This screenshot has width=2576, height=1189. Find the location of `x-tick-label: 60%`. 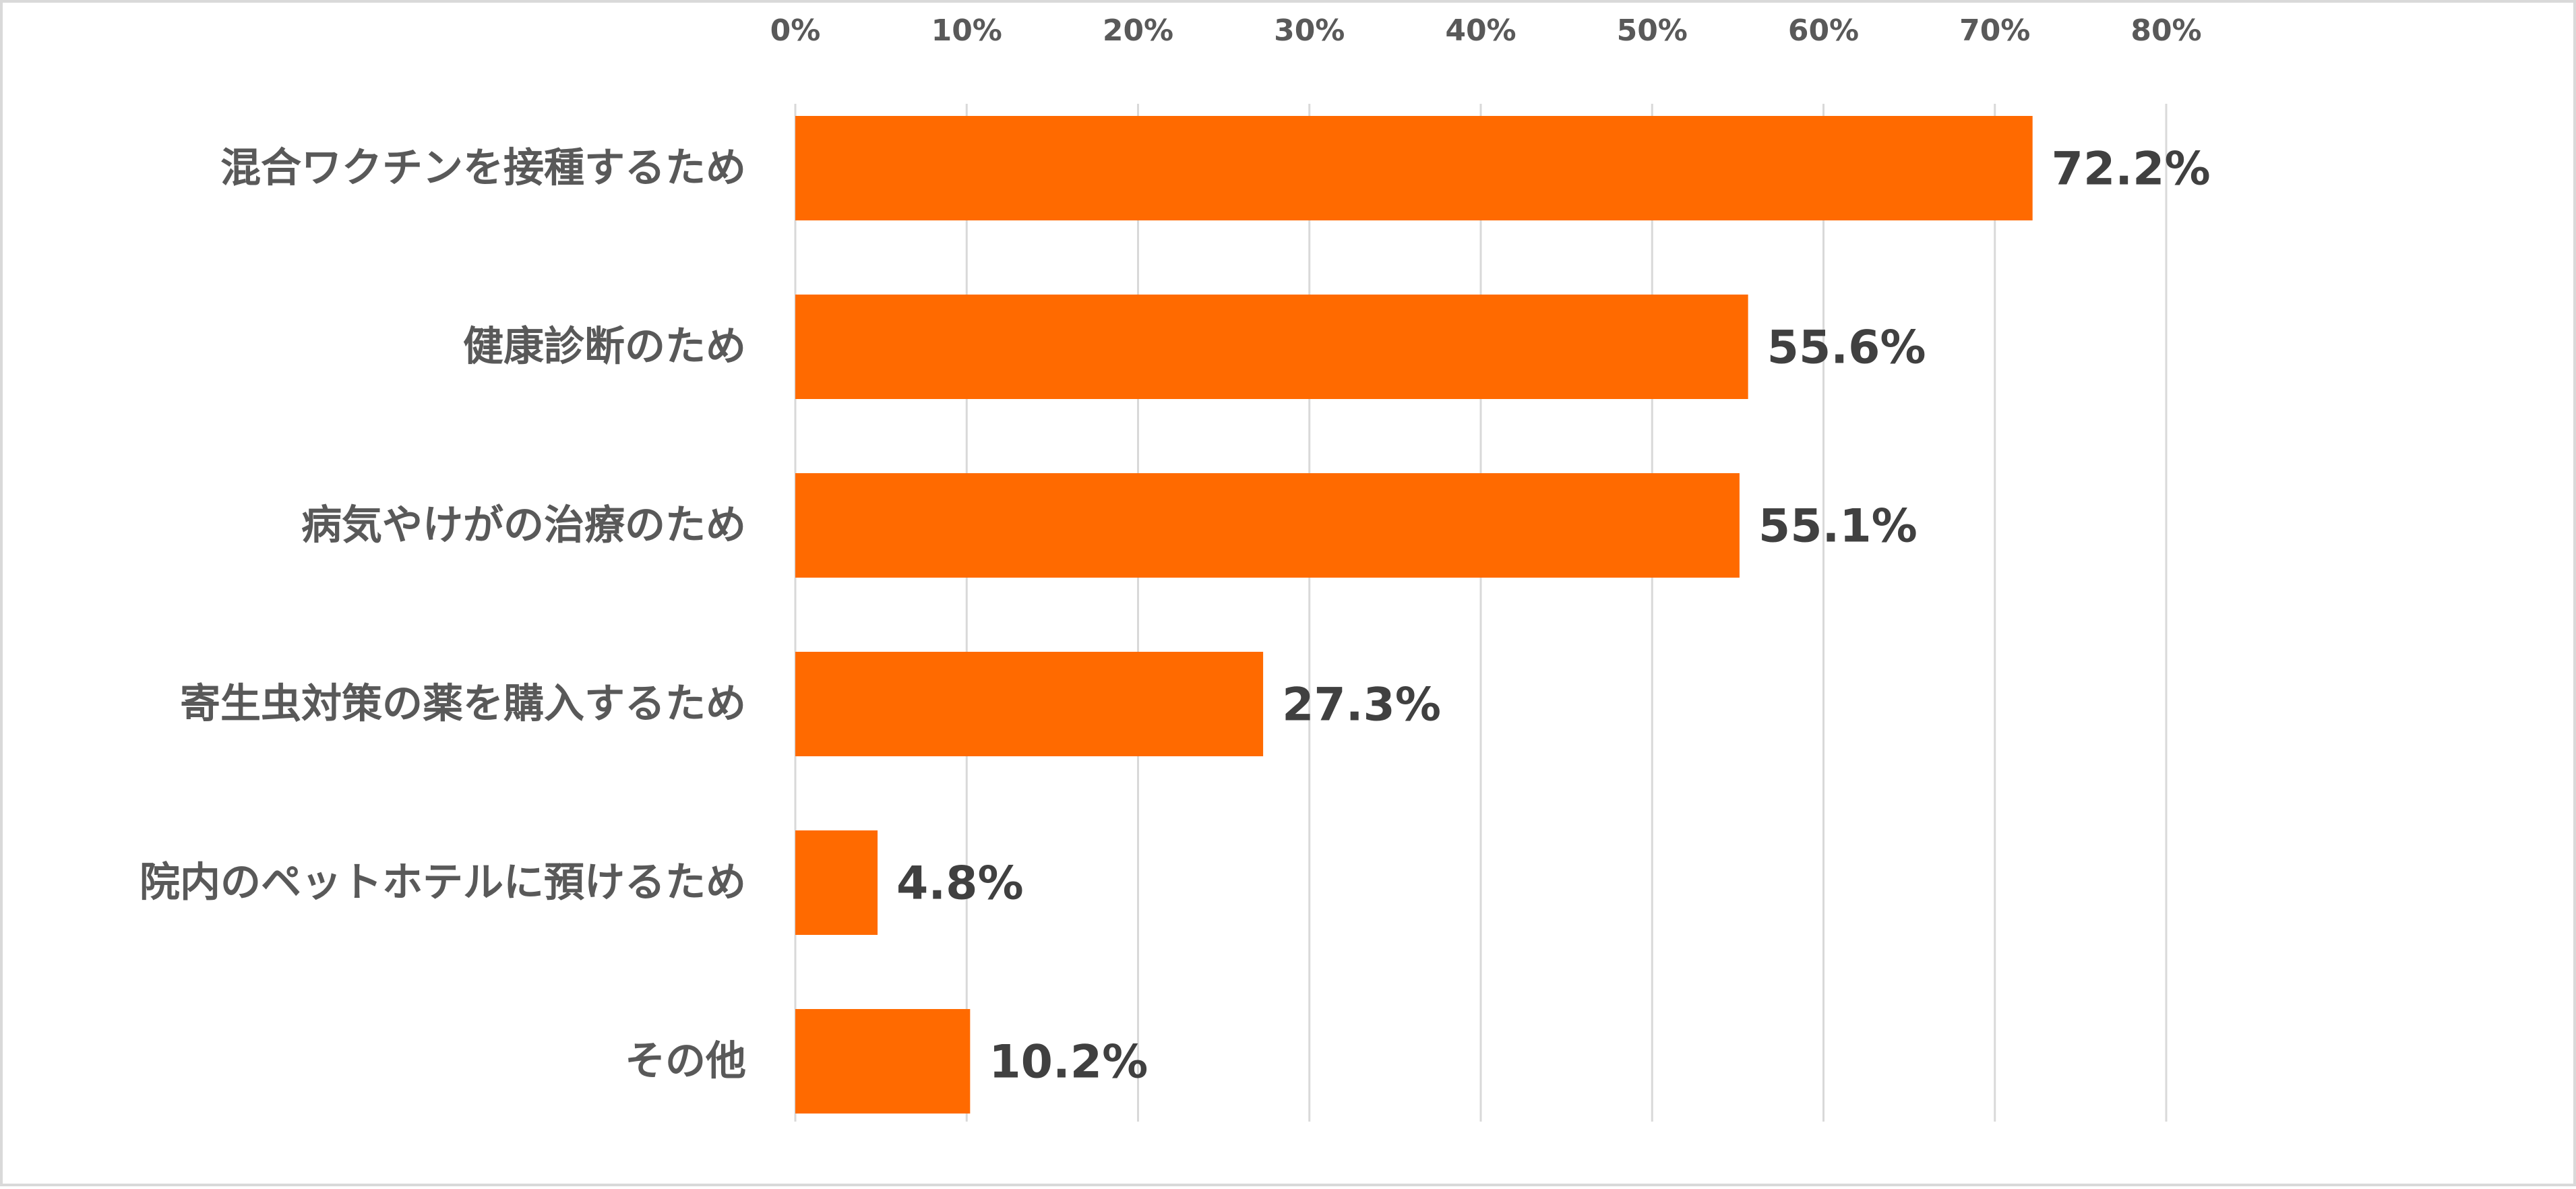

x-tick-label: 60% is located at coordinates (1824, 30).